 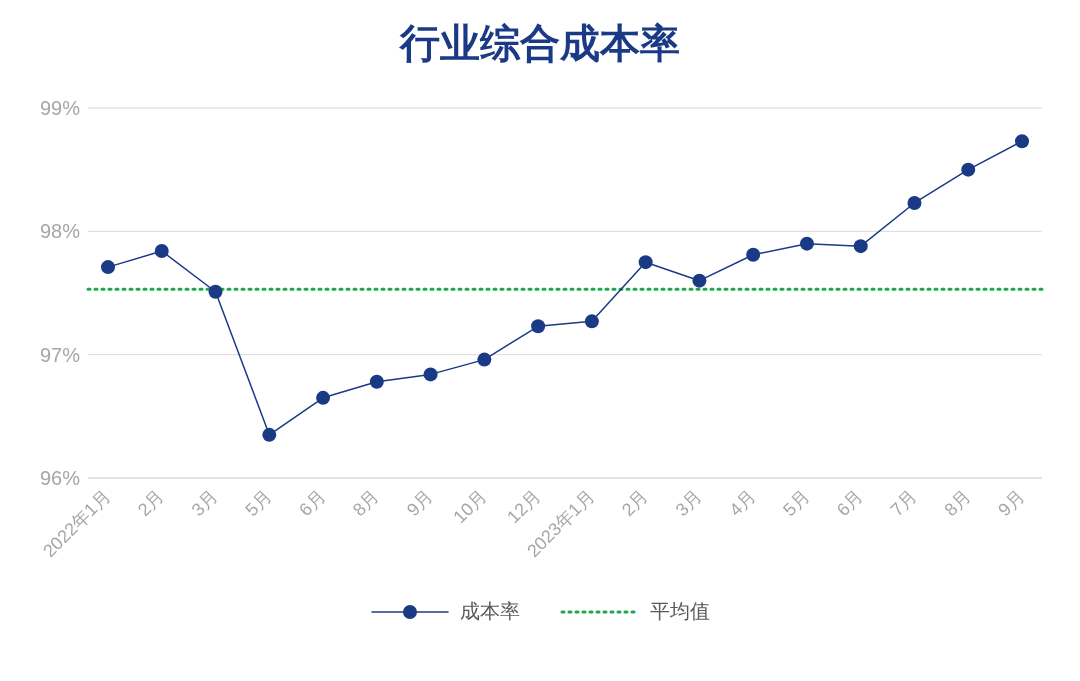 What do you see at coordinates (490, 611) in the screenshot?
I see `legend-label: 成本率` at bounding box center [490, 611].